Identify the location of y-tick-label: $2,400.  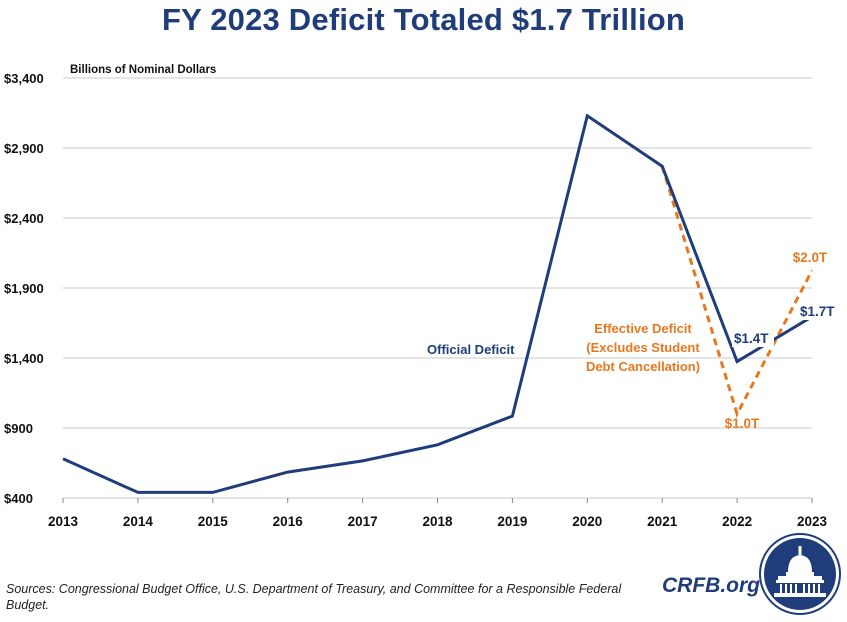
(24, 218).